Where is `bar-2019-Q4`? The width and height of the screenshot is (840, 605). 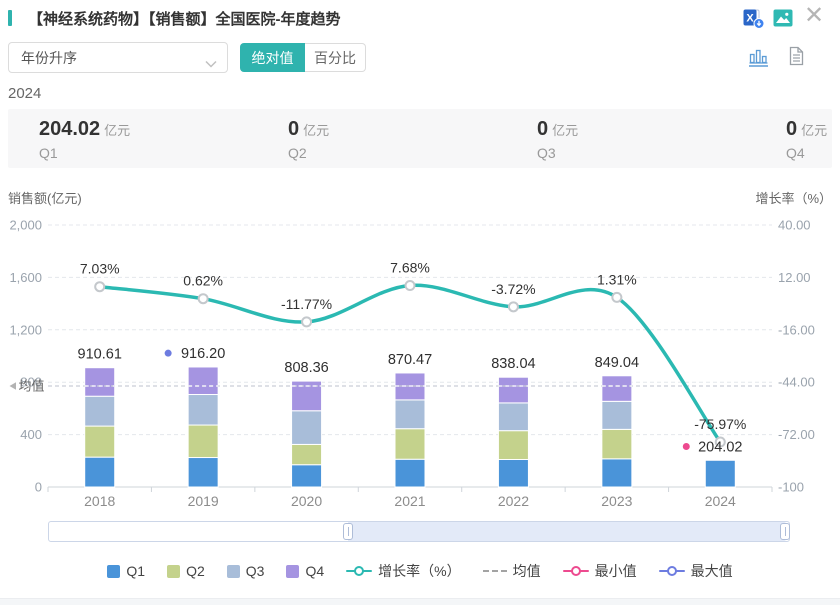
bar-2019-Q4 is located at coordinates (203, 381).